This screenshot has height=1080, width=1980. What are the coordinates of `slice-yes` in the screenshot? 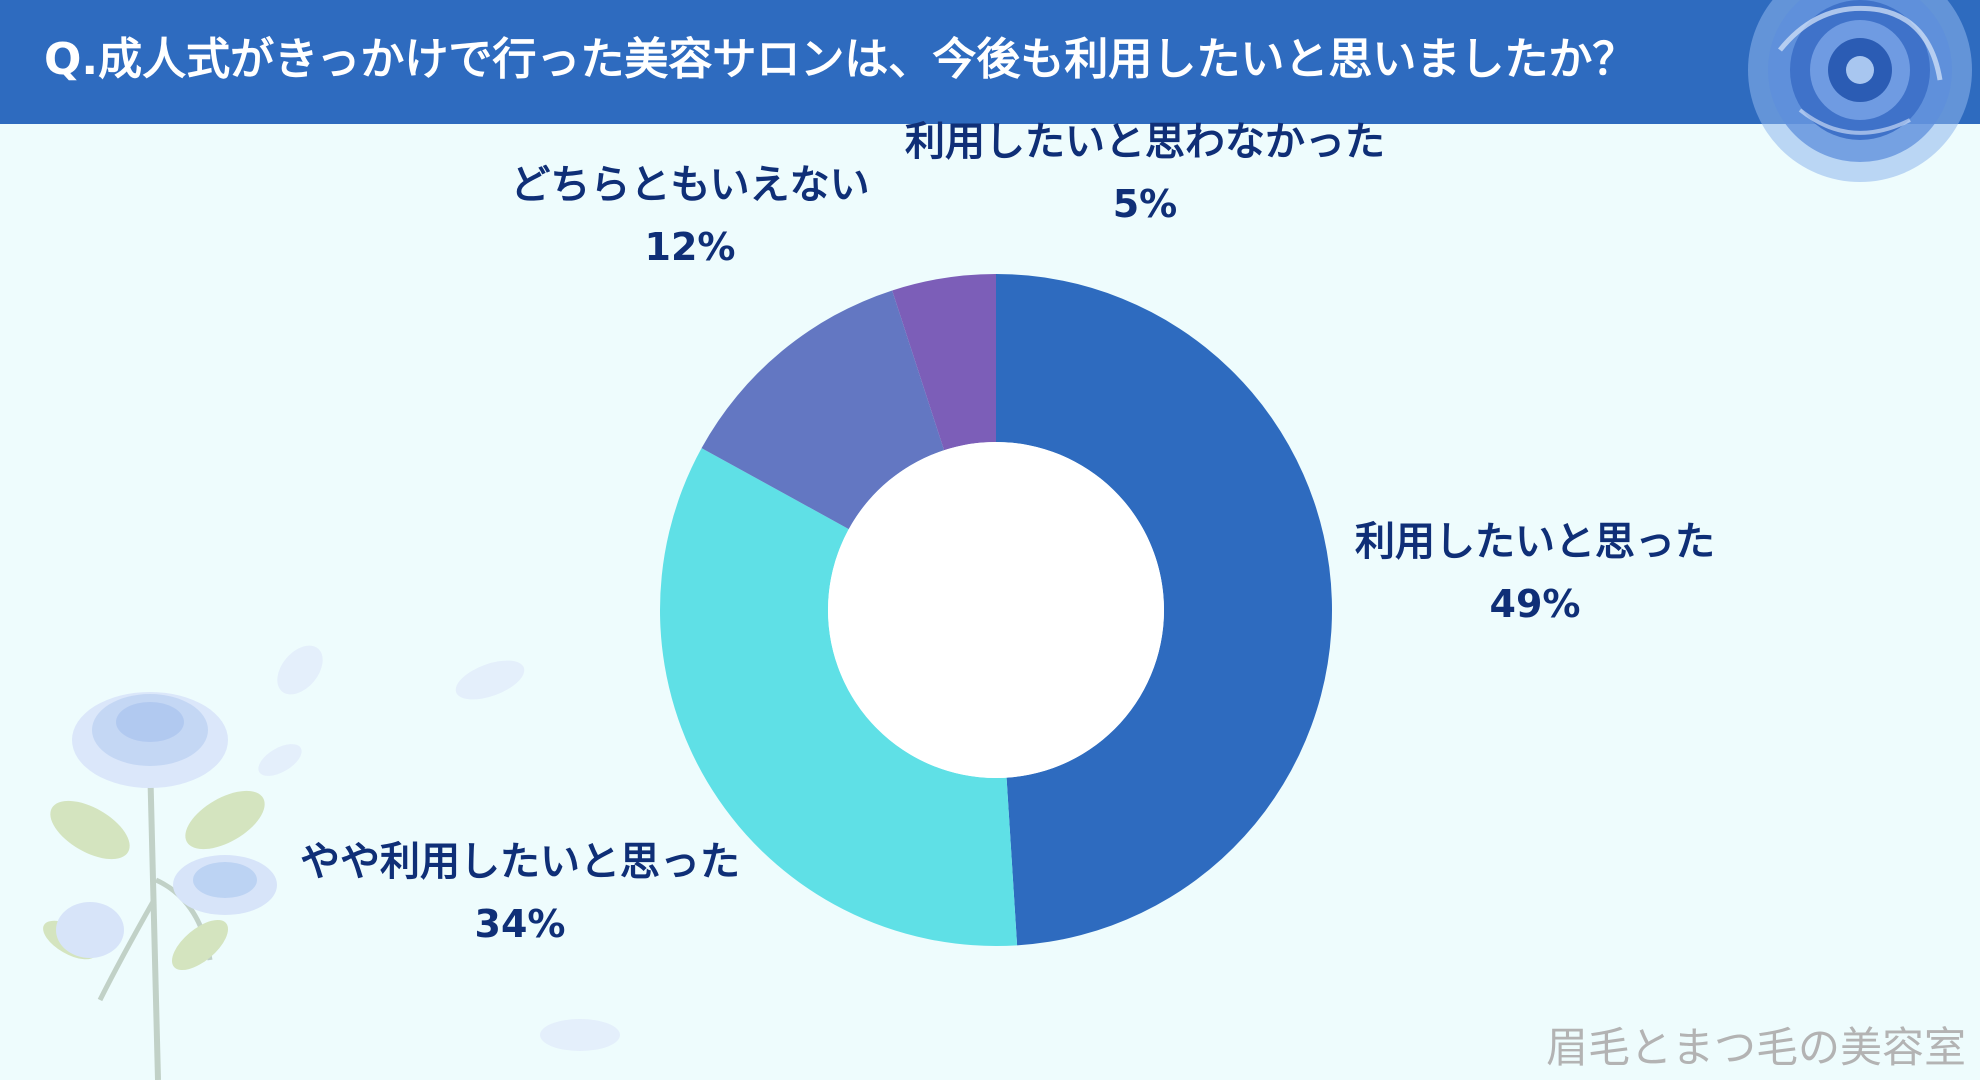 It's located at (1164, 610).